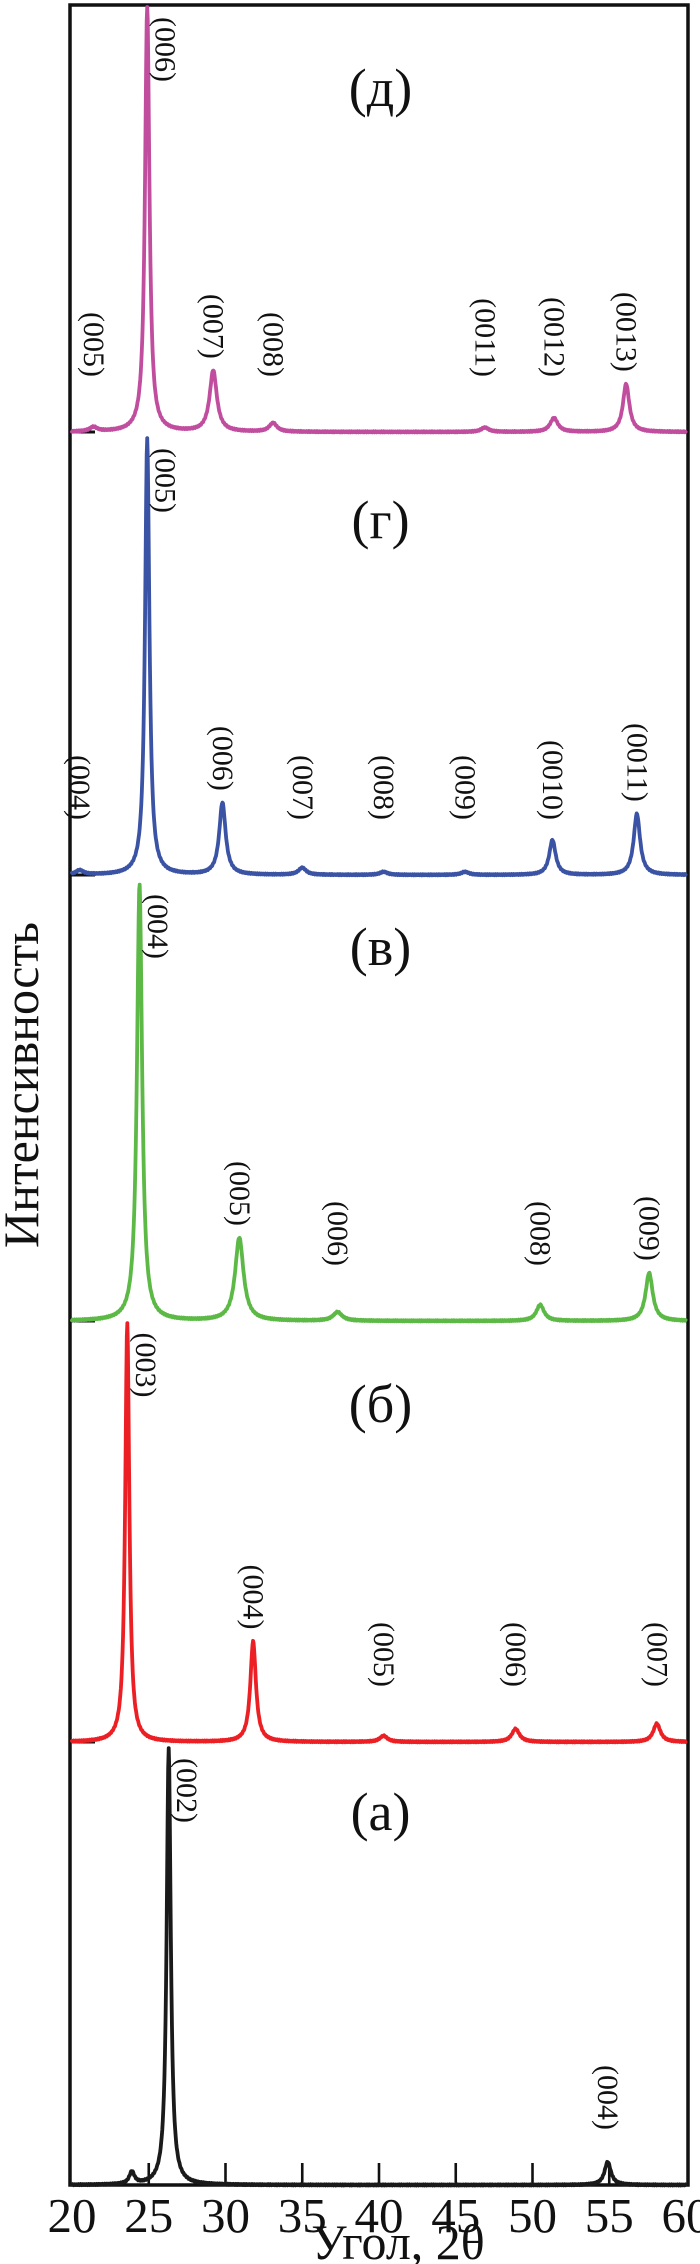 The height and width of the screenshot is (2264, 700). What do you see at coordinates (381, 1812) in the screenshot?
I see `panel-letter: (а)` at bounding box center [381, 1812].